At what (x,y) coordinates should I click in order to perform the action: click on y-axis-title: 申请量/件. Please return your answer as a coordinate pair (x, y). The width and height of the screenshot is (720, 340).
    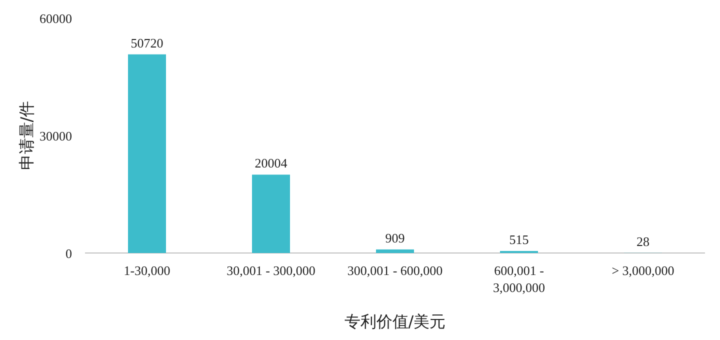
    Looking at the image, I should click on (26, 135).